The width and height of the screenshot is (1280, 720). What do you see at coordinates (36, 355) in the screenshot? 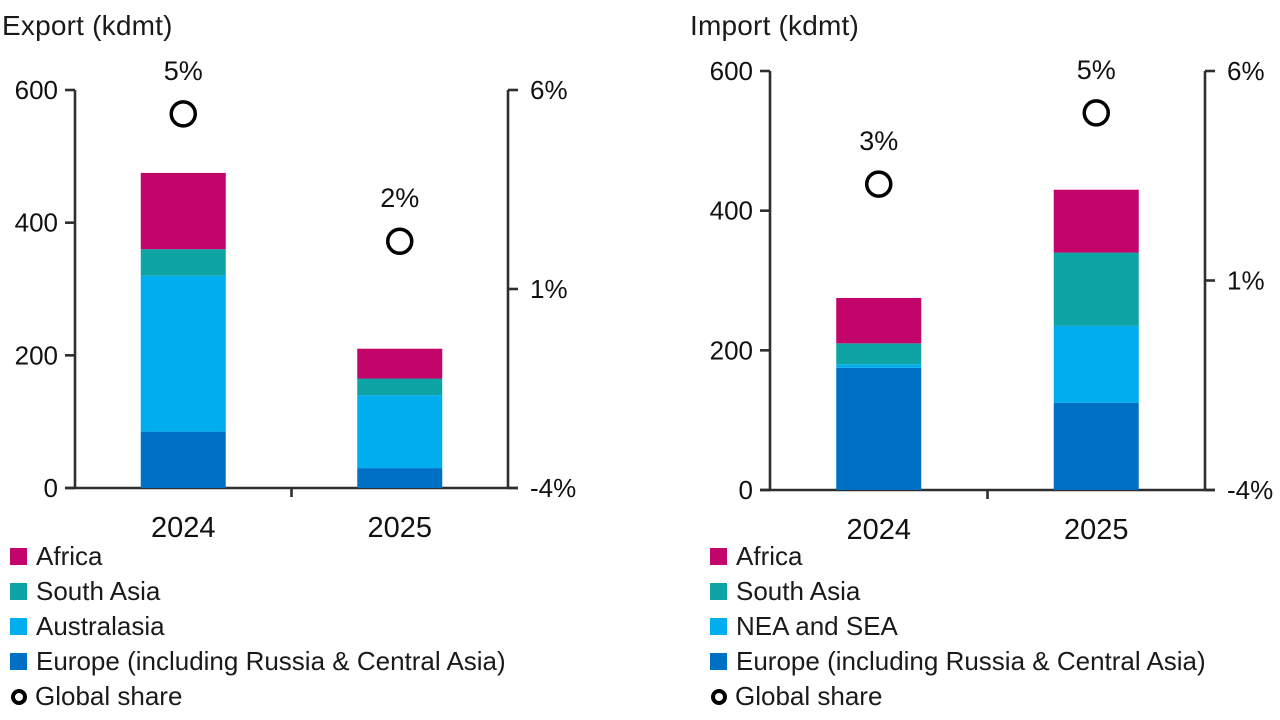
I see `export-value-axis-tick-label: 200` at bounding box center [36, 355].